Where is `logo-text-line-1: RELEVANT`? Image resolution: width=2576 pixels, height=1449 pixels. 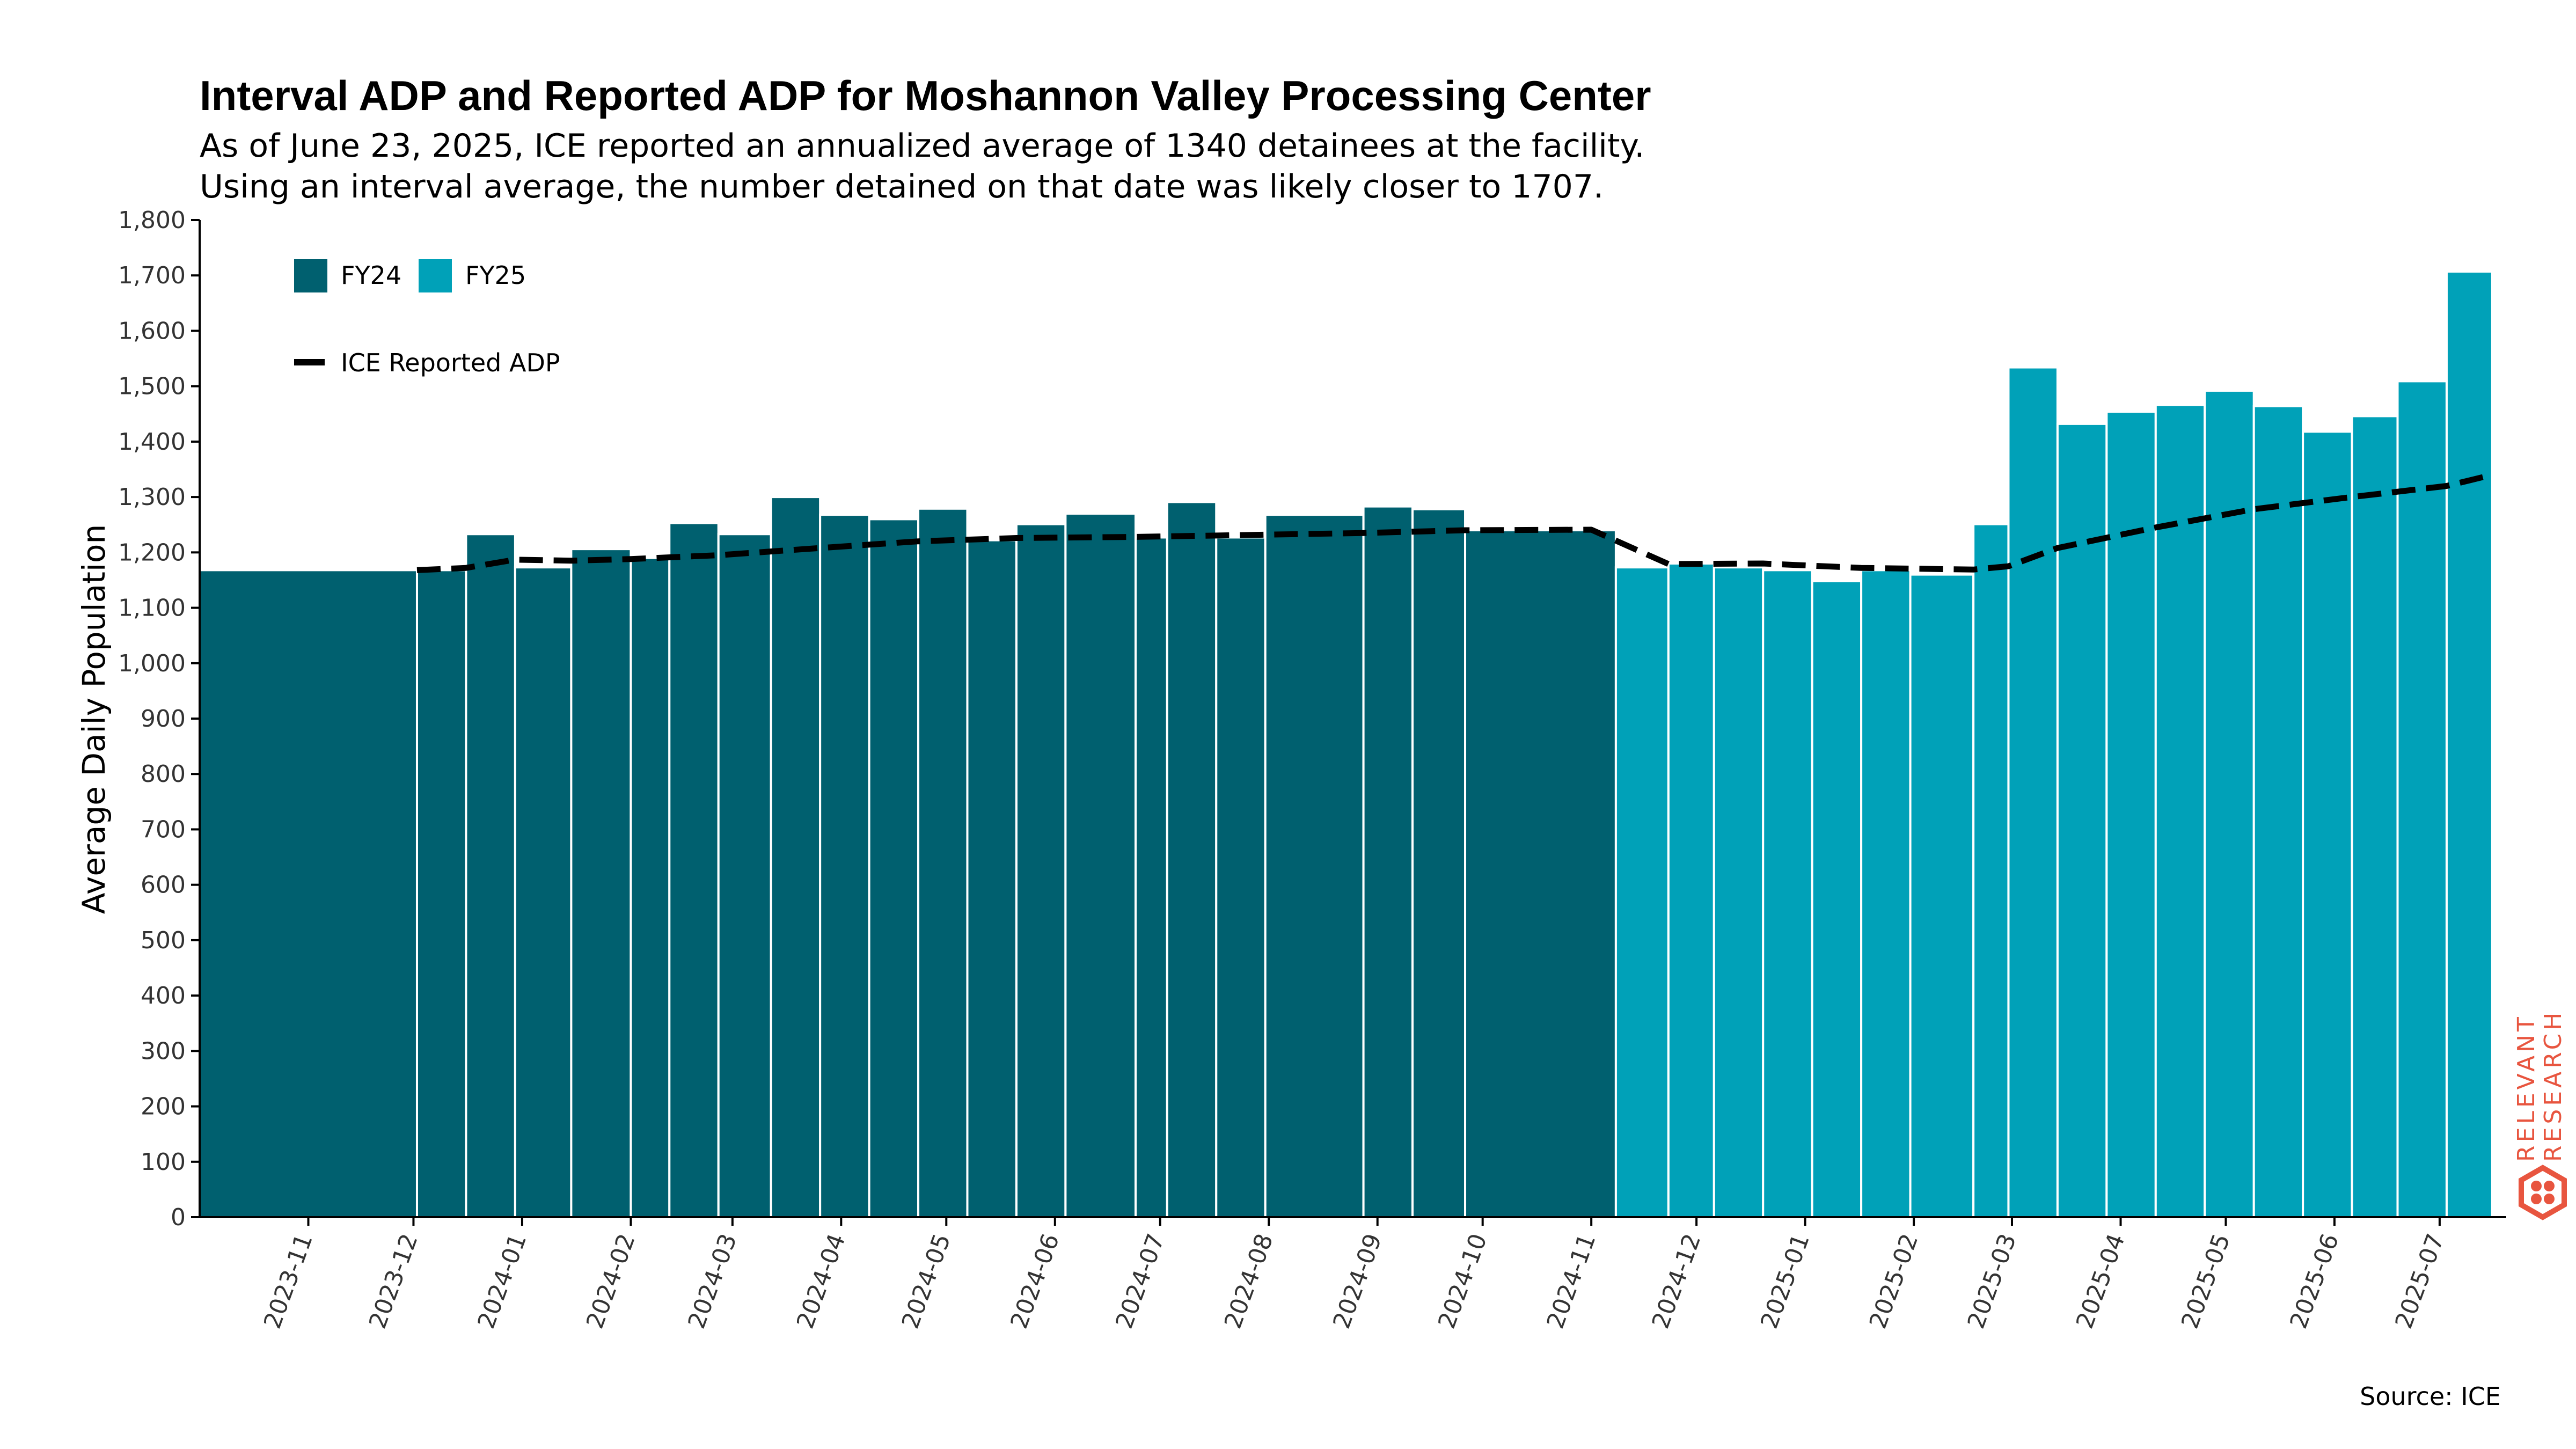 logo-text-line-1: RELEVANT is located at coordinates (2526, 1088).